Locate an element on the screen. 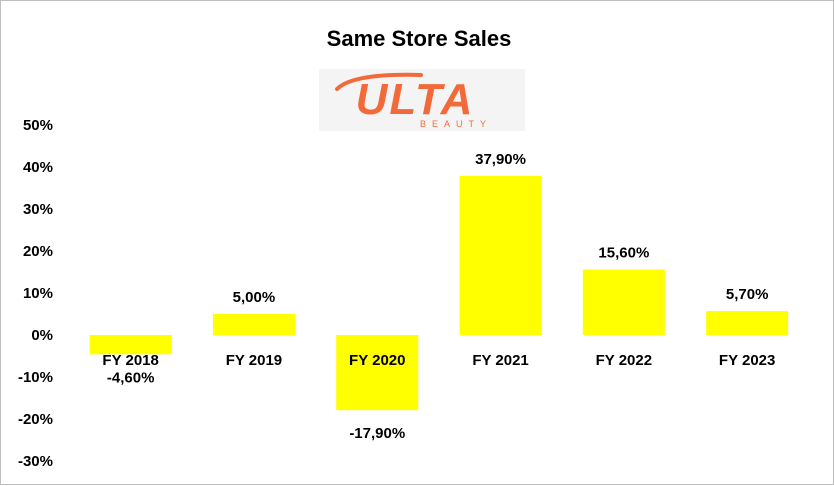 This screenshot has height=486, width=834. chart-title: Same Store Sales is located at coordinates (419, 38).